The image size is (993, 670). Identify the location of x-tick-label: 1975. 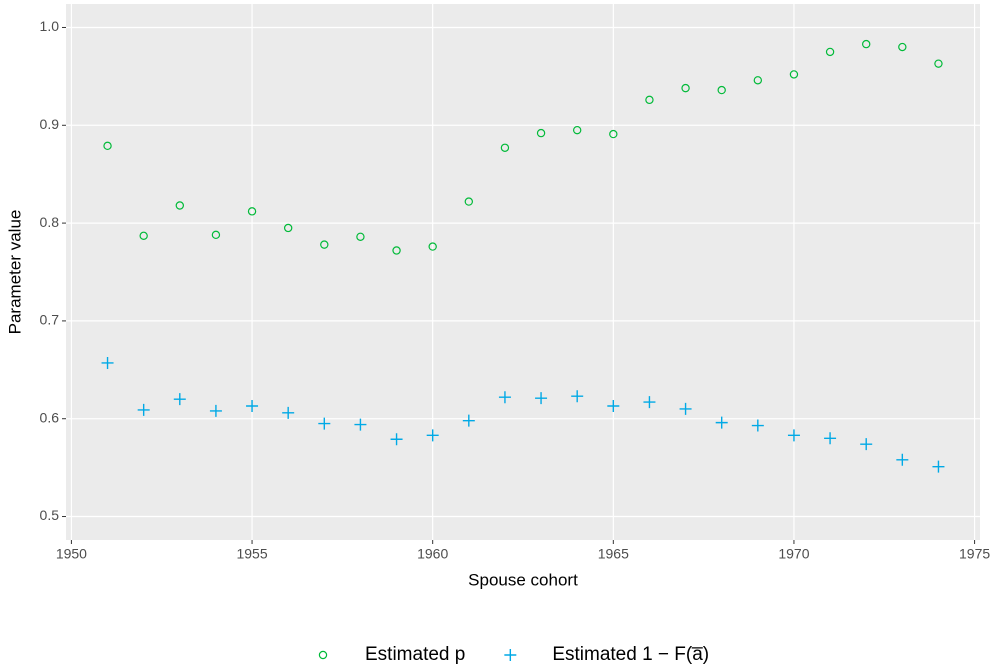
(974, 554).